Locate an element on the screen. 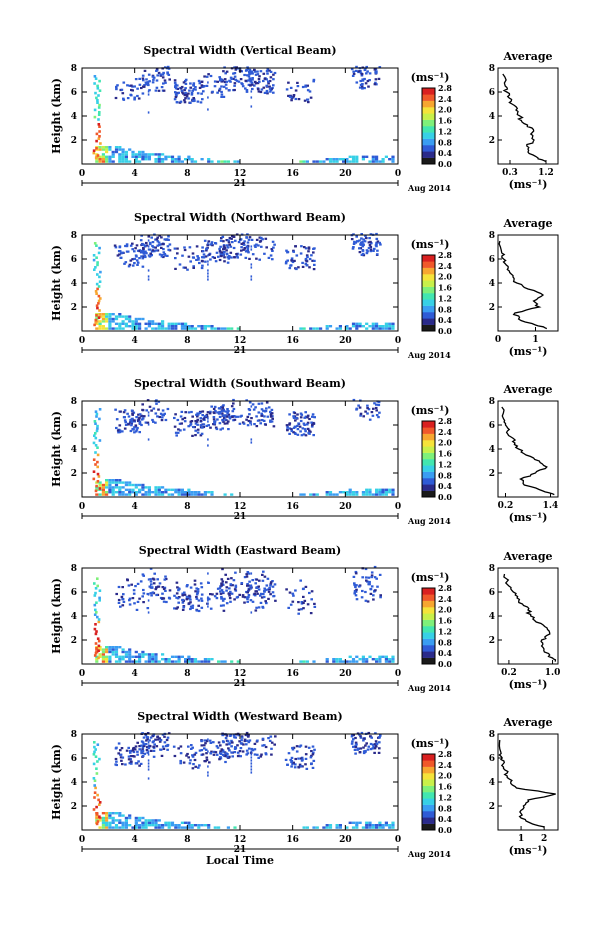 The height and width of the screenshot is (929, 615). avg-y-tick-label: 4 is located at coordinates (492, 450).